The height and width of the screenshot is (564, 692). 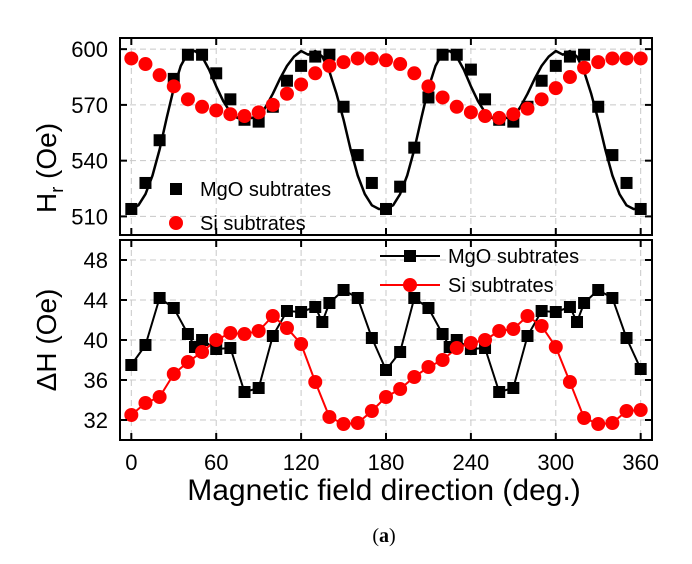 What do you see at coordinates (89, 105) in the screenshot?
I see `top-ytick-label: 570` at bounding box center [89, 105].